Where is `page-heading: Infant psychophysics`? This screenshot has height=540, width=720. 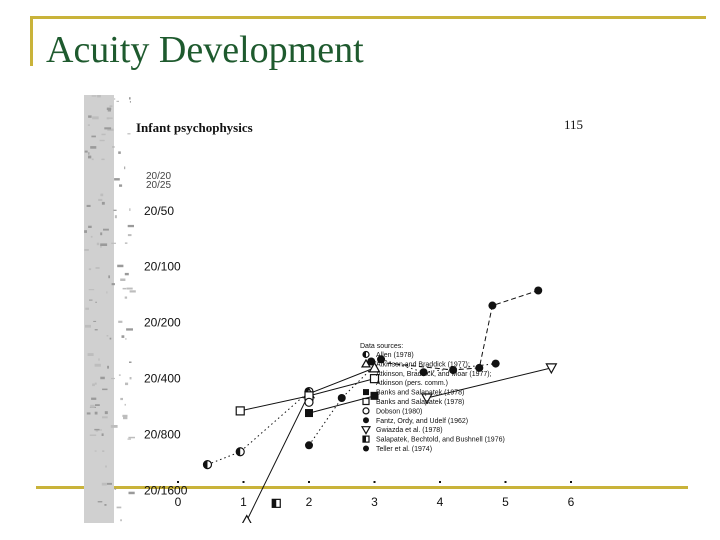 page-heading: Infant psychophysics is located at coordinates (194, 127).